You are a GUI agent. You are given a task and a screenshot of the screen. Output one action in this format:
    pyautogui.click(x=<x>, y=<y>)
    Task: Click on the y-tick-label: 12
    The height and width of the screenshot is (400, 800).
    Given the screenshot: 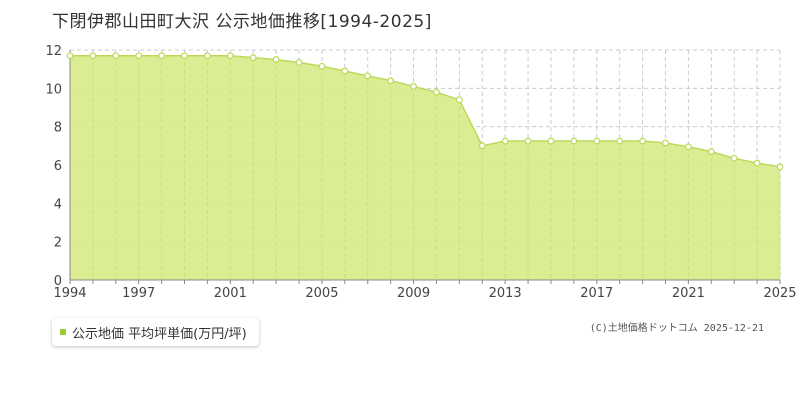 What is the action you would take?
    pyautogui.click(x=53, y=51)
    